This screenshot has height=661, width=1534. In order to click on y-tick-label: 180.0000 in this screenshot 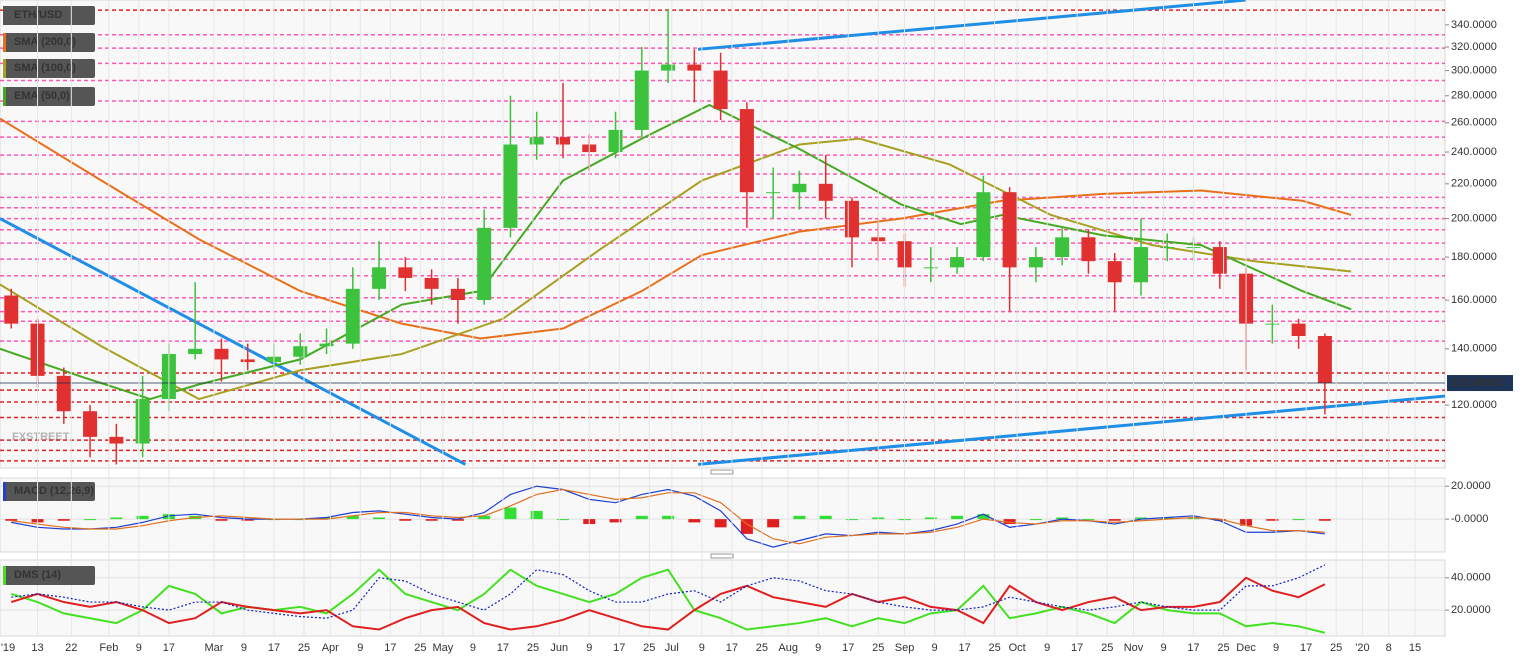, I will do `click(1474, 257)`.